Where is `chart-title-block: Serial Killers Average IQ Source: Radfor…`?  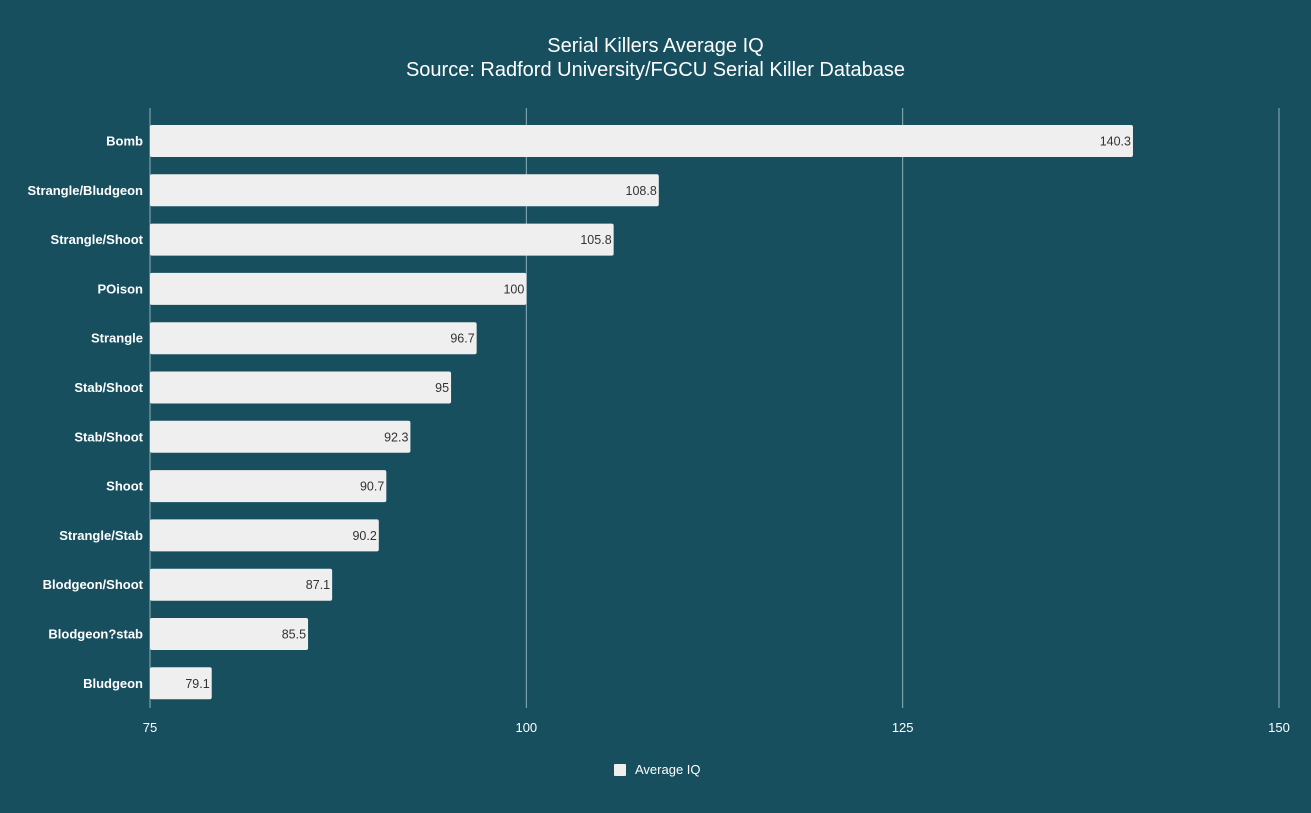
chart-title-block: Serial Killers Average IQ Source: Radfor… is located at coordinates (655, 58).